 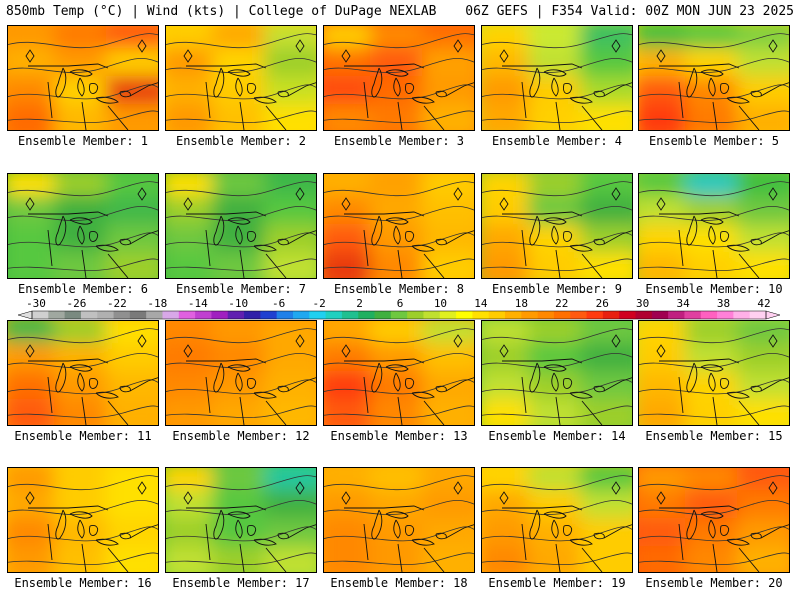 I want to click on temperature-colorbar, so click(x=399, y=315).